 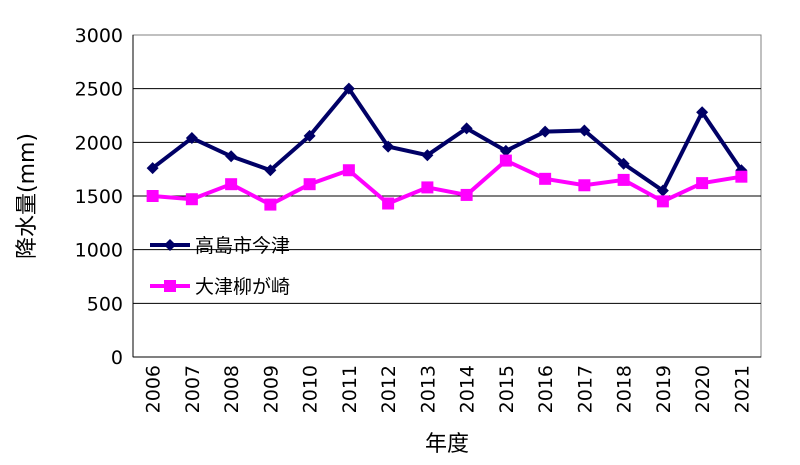 What do you see at coordinates (105, 304) in the screenshot?
I see `y-tick-label: 500` at bounding box center [105, 304].